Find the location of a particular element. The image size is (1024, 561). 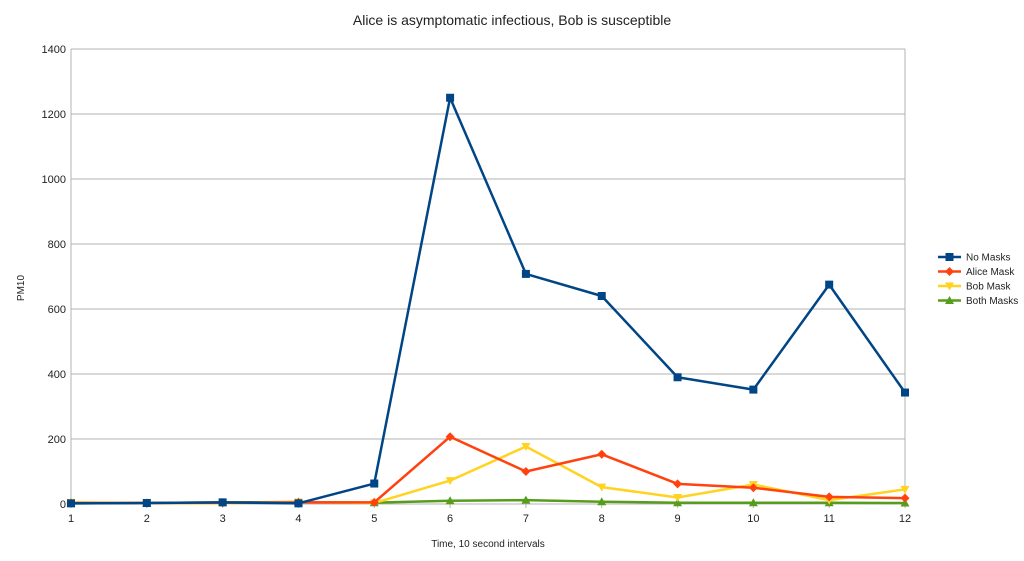

legend-label-bob-mask: Bob Mask is located at coordinates (988, 287).